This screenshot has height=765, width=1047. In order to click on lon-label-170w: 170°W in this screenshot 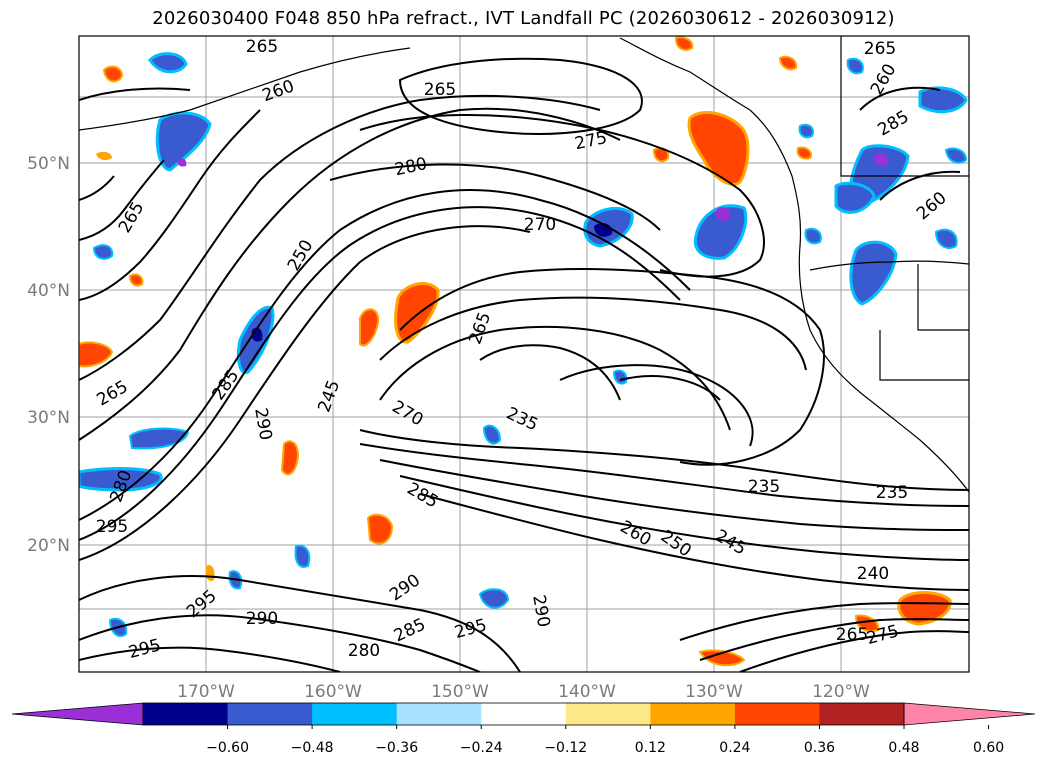, I will do `click(206, 692)`.